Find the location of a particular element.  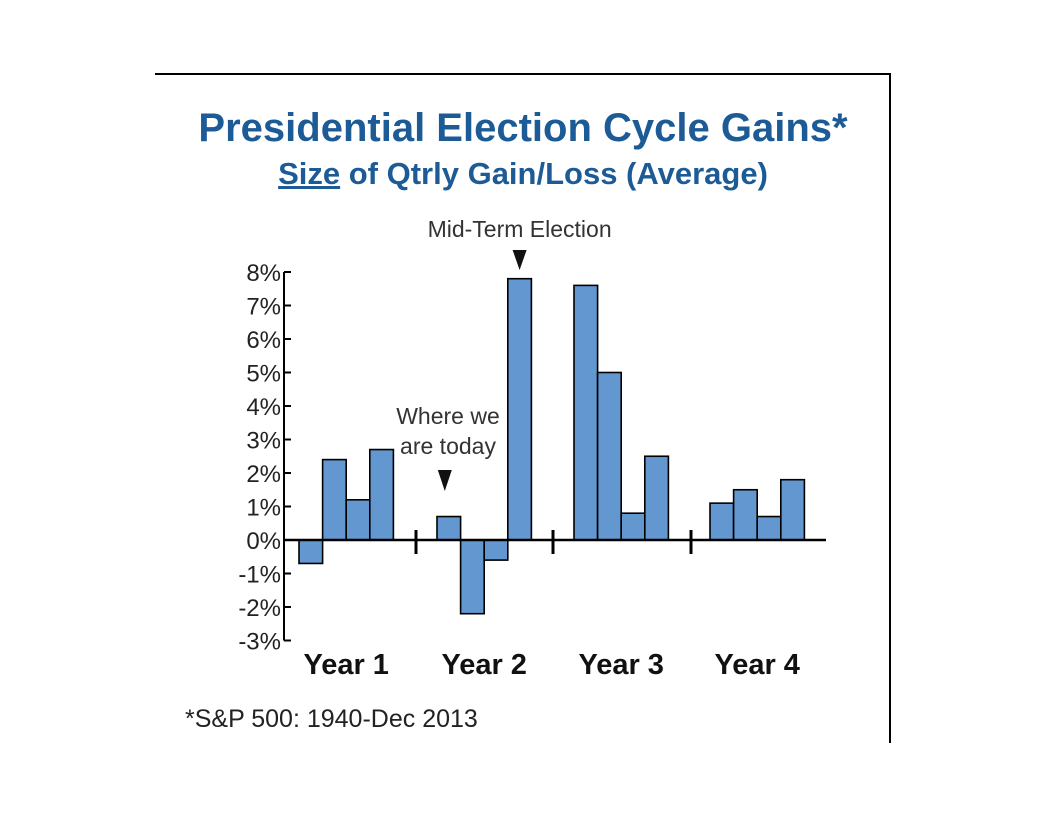

annotation-arrow-mid-term is located at coordinates (519, 260).